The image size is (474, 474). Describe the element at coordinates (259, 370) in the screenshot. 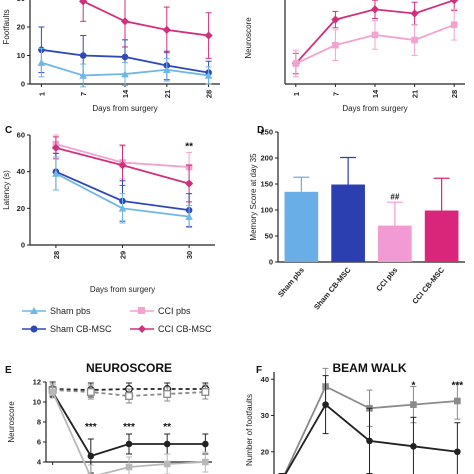

I see `panel-label: F` at that location.